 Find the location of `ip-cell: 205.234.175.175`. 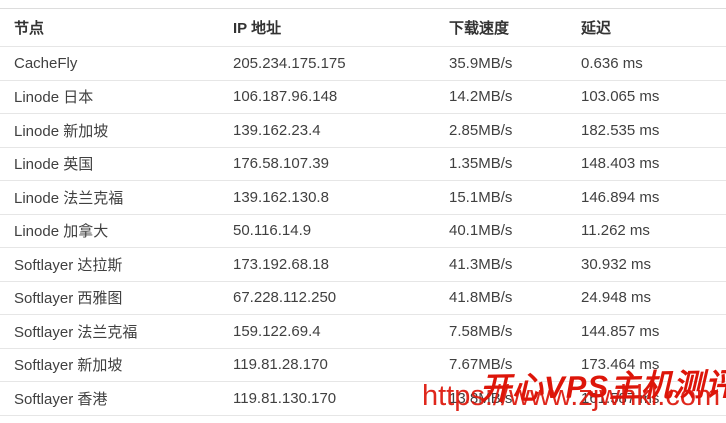

ip-cell: 205.234.175.175 is located at coordinates (327, 63).